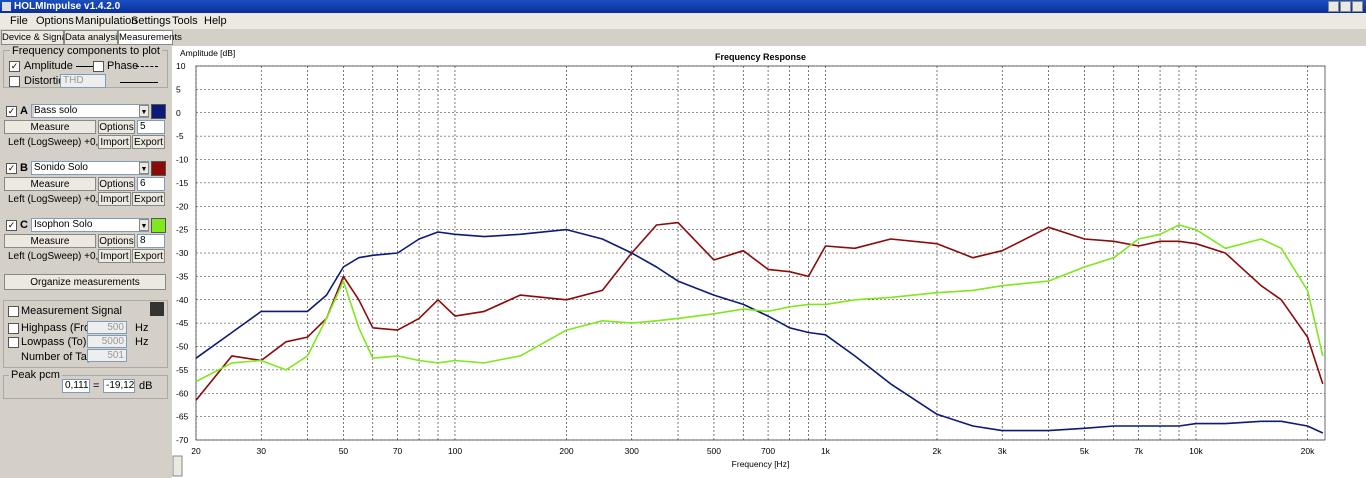 Image resolution: width=1366 pixels, height=478 pixels. Describe the element at coordinates (76, 386) in the screenshot. I see `readout: 0,111` at that location.